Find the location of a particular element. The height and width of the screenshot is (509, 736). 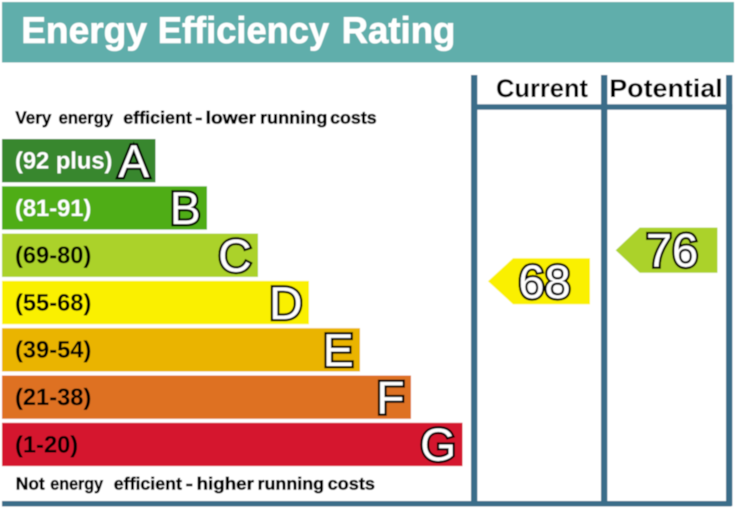

svg-text: E is located at coordinates (338, 350).